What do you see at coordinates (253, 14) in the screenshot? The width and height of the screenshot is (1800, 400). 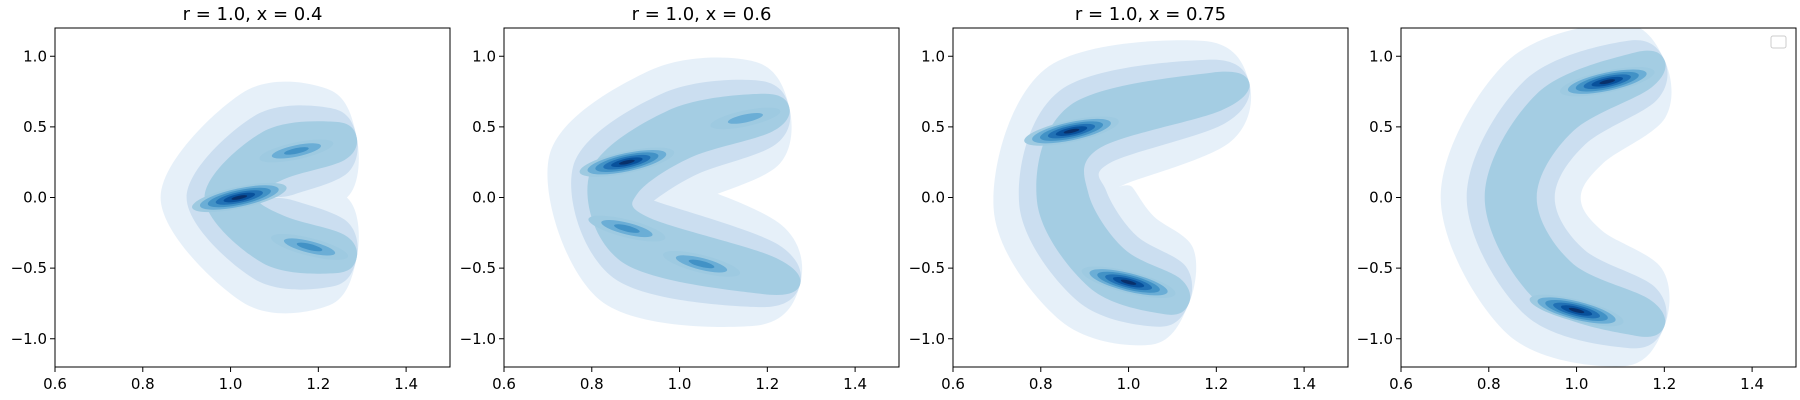 I see `subplot-title: r = 1.0, x = 0.4` at bounding box center [253, 14].